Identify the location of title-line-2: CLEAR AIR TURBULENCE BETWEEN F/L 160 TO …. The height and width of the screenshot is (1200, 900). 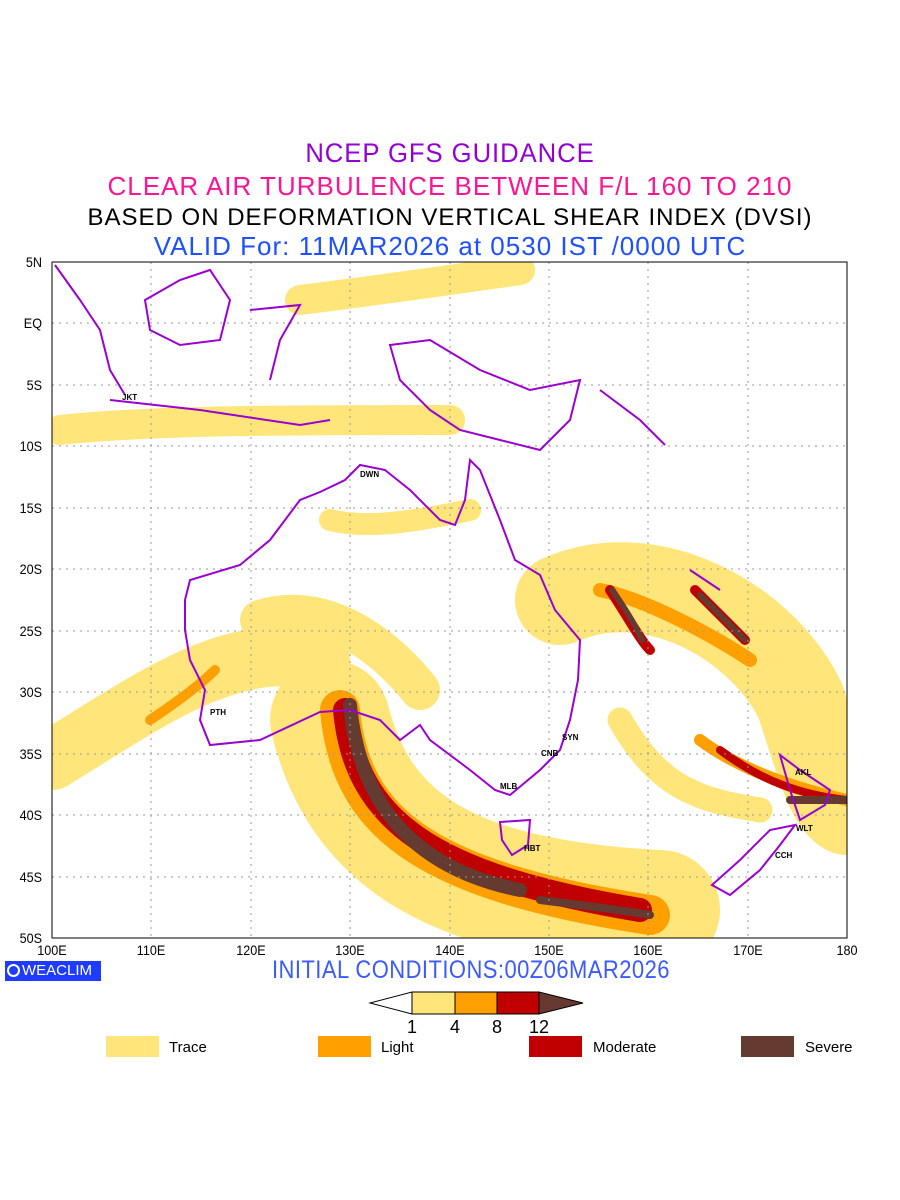
(450, 186).